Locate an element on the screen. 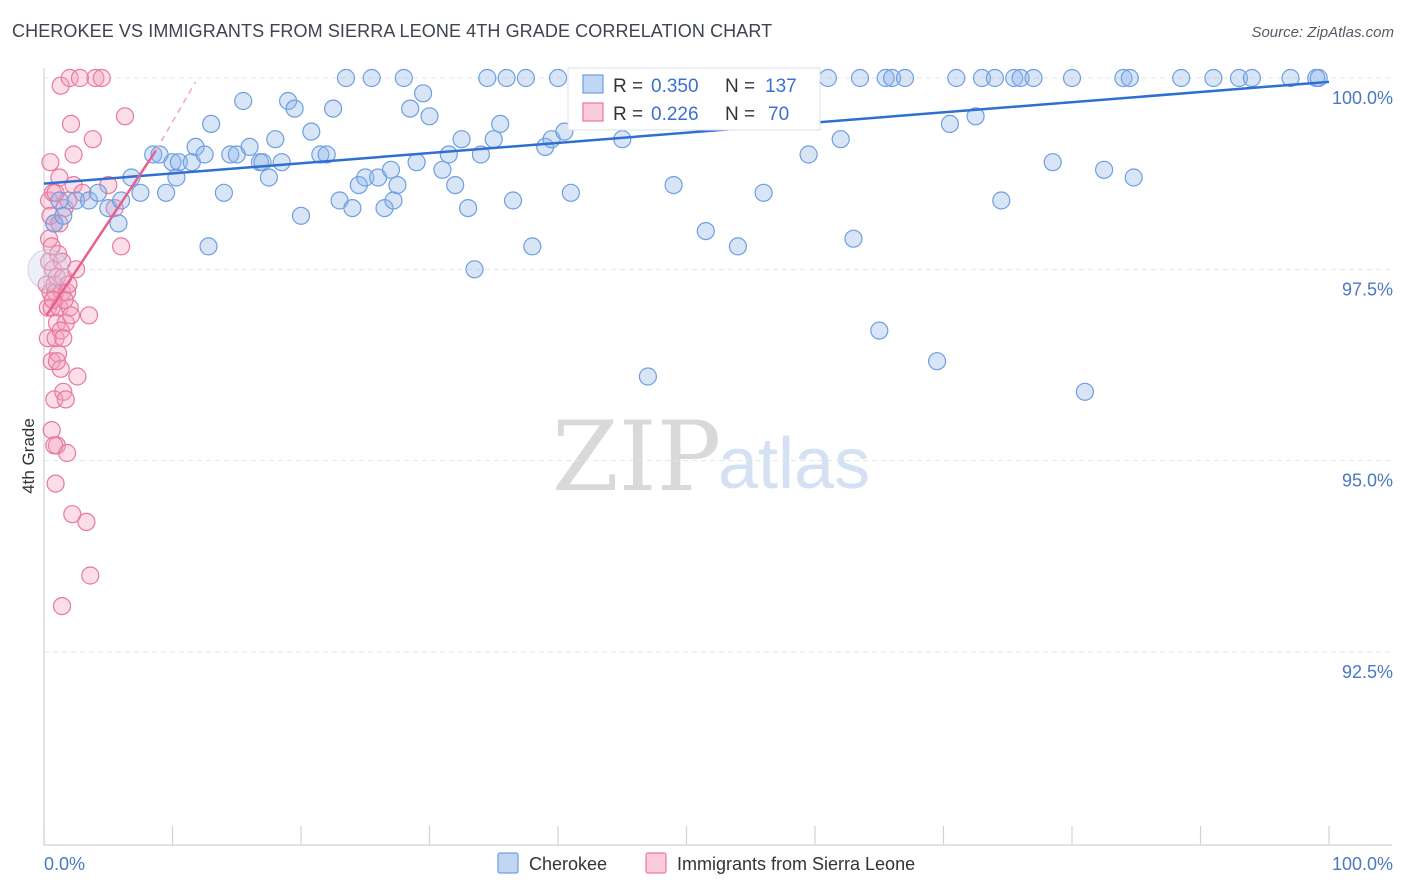 The height and width of the screenshot is (892, 1406). watermark-zip: ZIP is located at coordinates (636, 457).